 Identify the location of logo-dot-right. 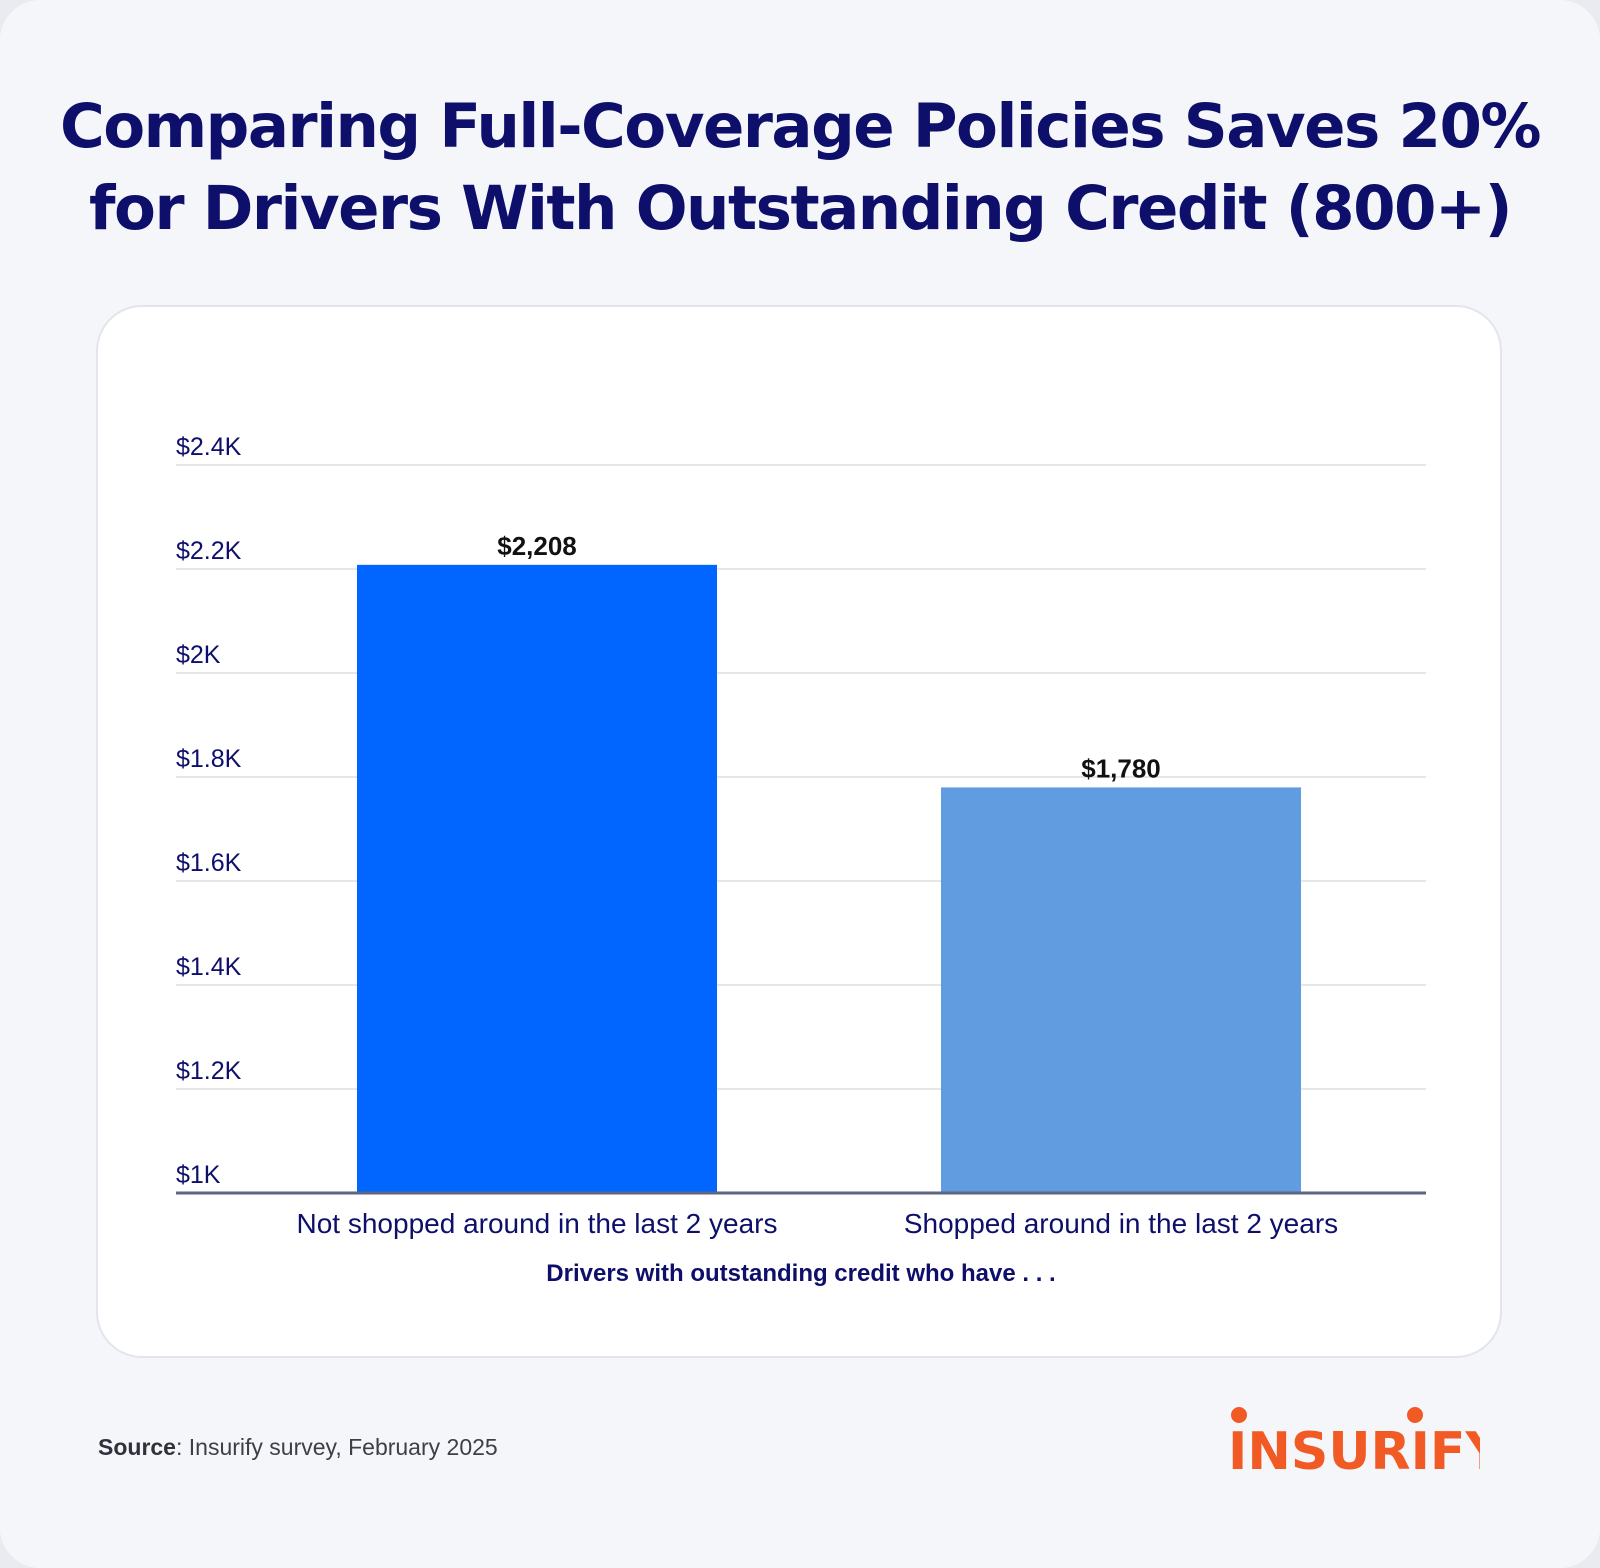
(1415, 1415).